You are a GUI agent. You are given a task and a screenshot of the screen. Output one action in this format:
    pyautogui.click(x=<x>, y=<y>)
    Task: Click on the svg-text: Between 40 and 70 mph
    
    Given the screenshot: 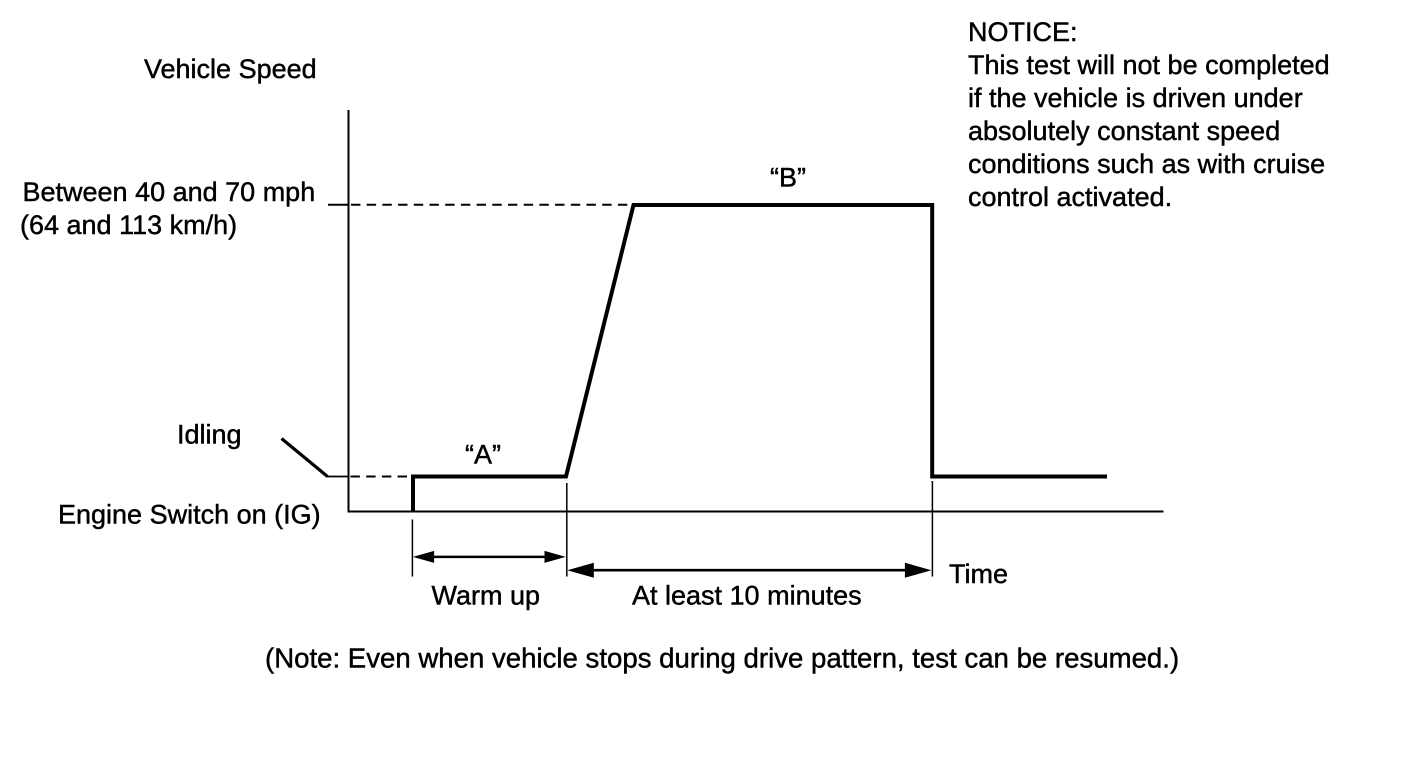 What is the action you would take?
    pyautogui.click(x=169, y=192)
    